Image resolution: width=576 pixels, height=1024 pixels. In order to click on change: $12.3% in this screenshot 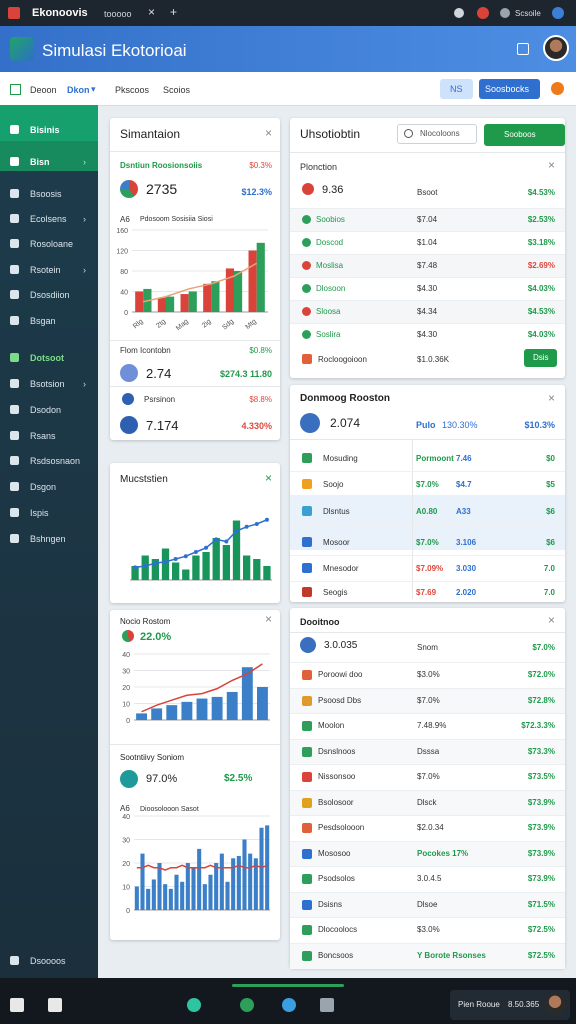, I will do `click(256, 192)`.